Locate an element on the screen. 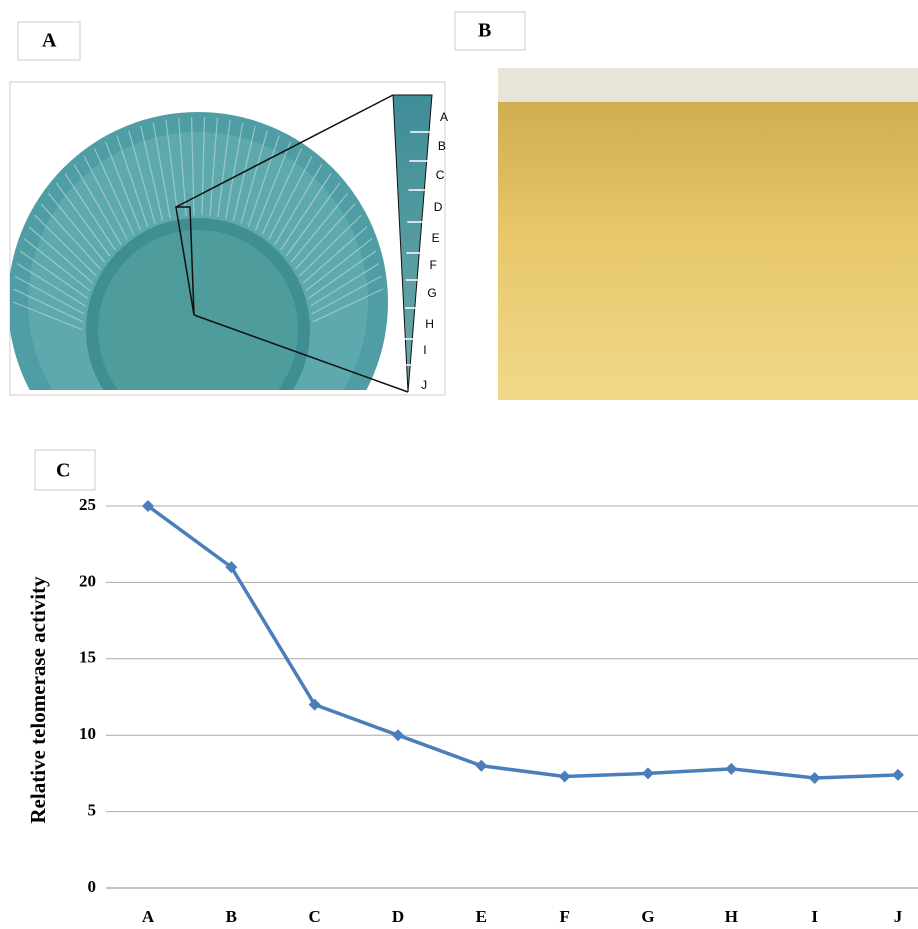  section-label: F is located at coordinates (433, 265).